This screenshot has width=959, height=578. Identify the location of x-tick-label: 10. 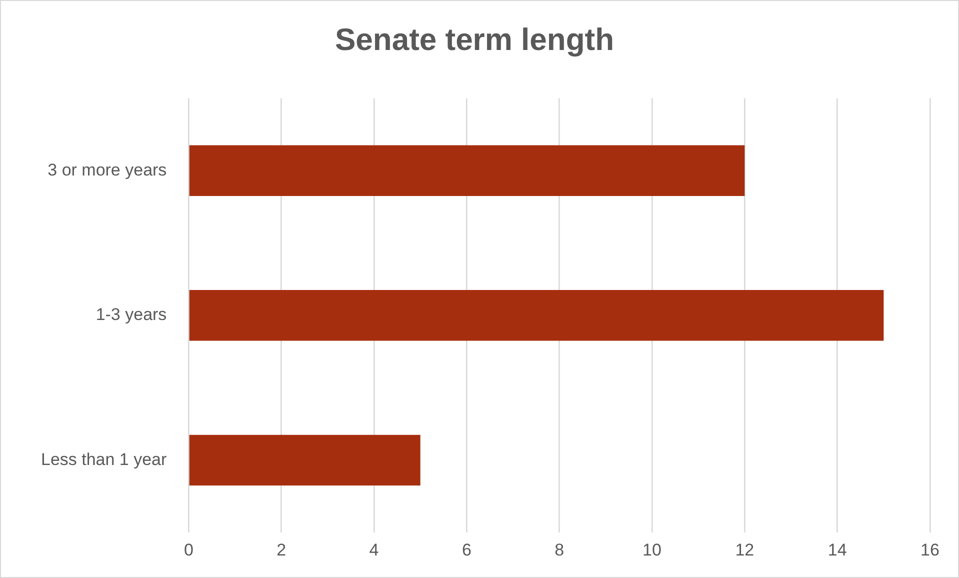
(652, 550).